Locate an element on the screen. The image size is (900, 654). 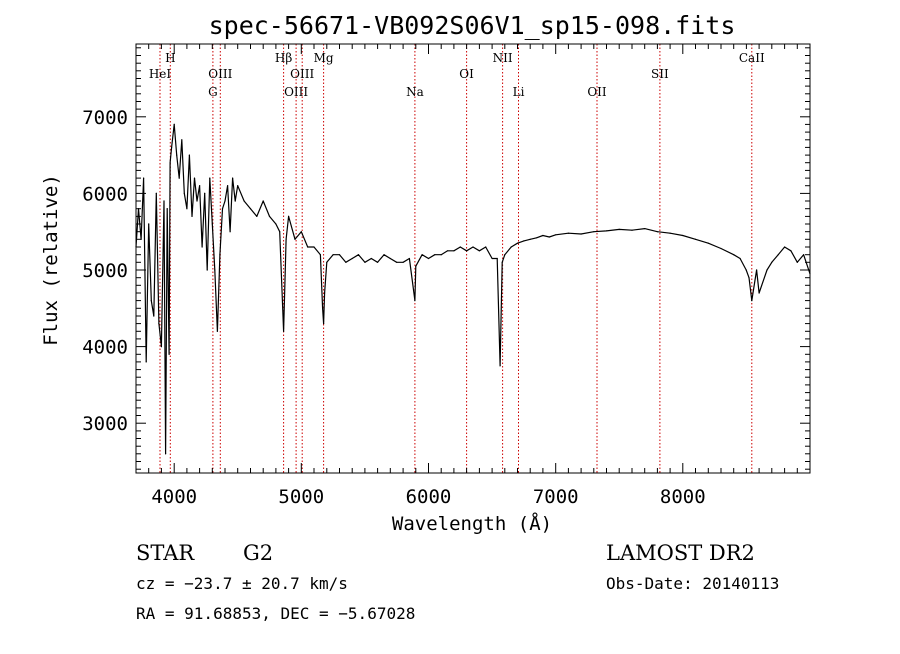
spectral-line-label: CaII is located at coordinates (752, 58).